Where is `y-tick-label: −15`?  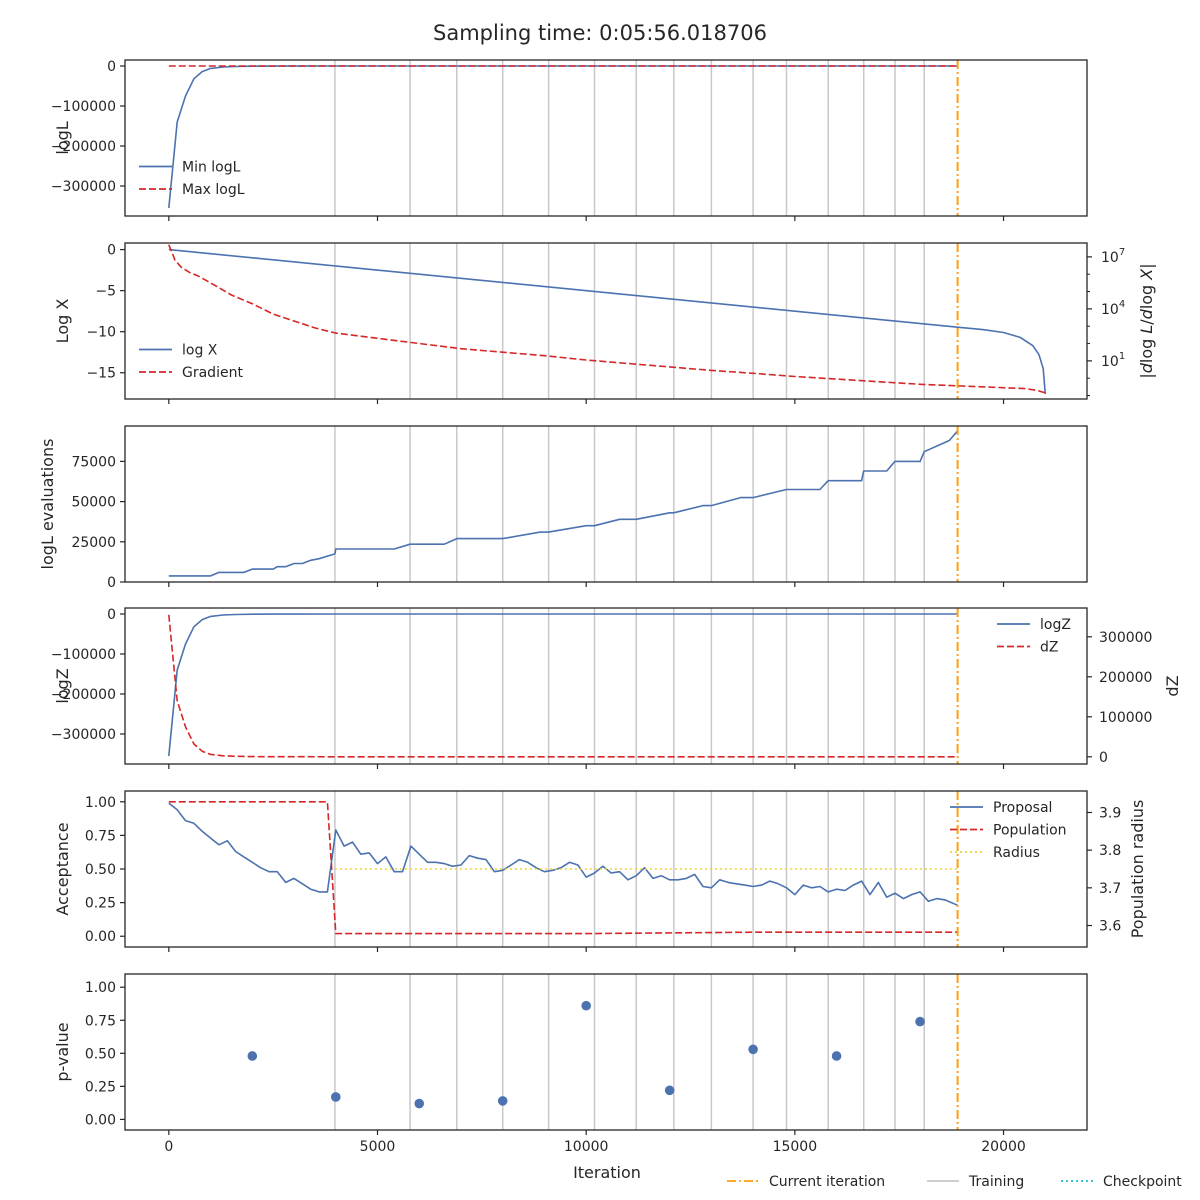
y-tick-label: −15 is located at coordinates (101, 374).